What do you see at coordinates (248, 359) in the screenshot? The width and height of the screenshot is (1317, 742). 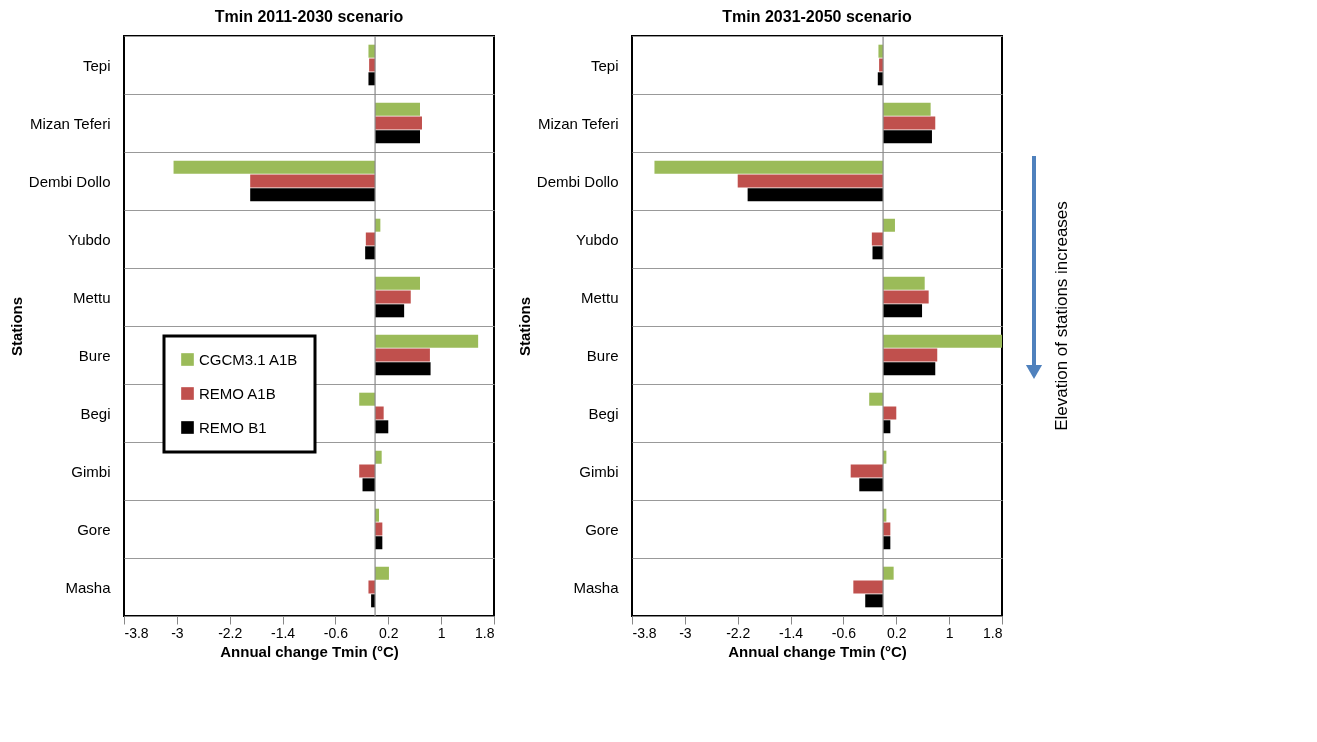 I see `legend-label: CGCM3.1 A1B` at bounding box center [248, 359].